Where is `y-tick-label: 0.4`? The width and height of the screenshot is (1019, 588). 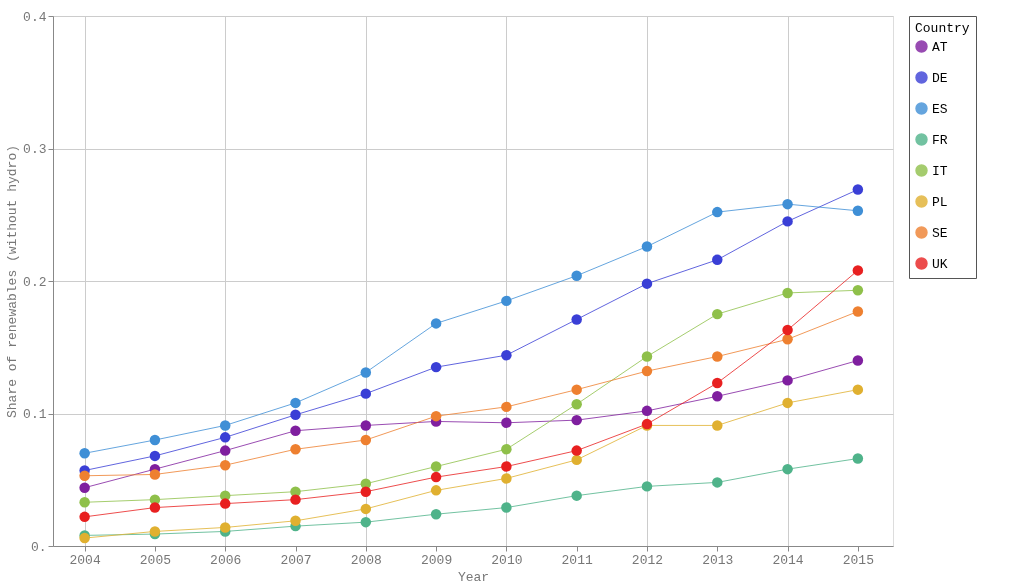
y-tick-label: 0.4 is located at coordinates (35, 17).